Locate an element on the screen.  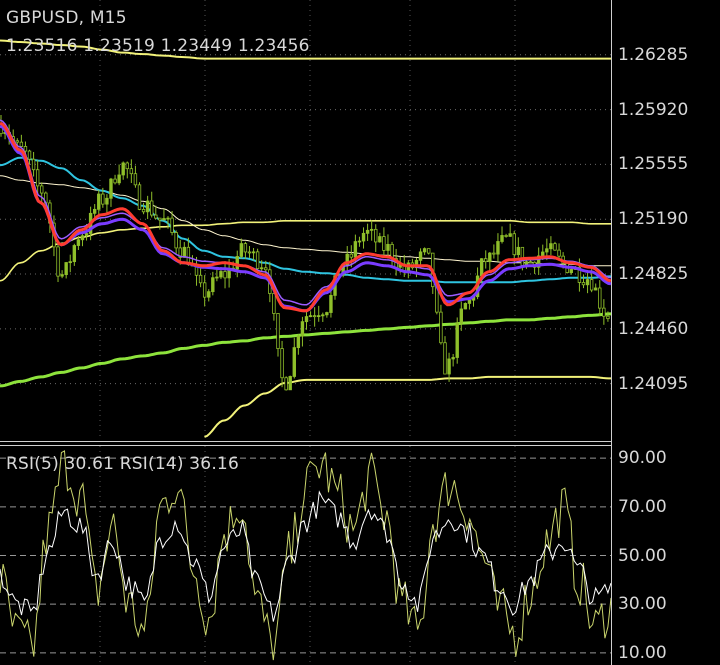
price-tick-label: 1.24825 is located at coordinates (653, 274).